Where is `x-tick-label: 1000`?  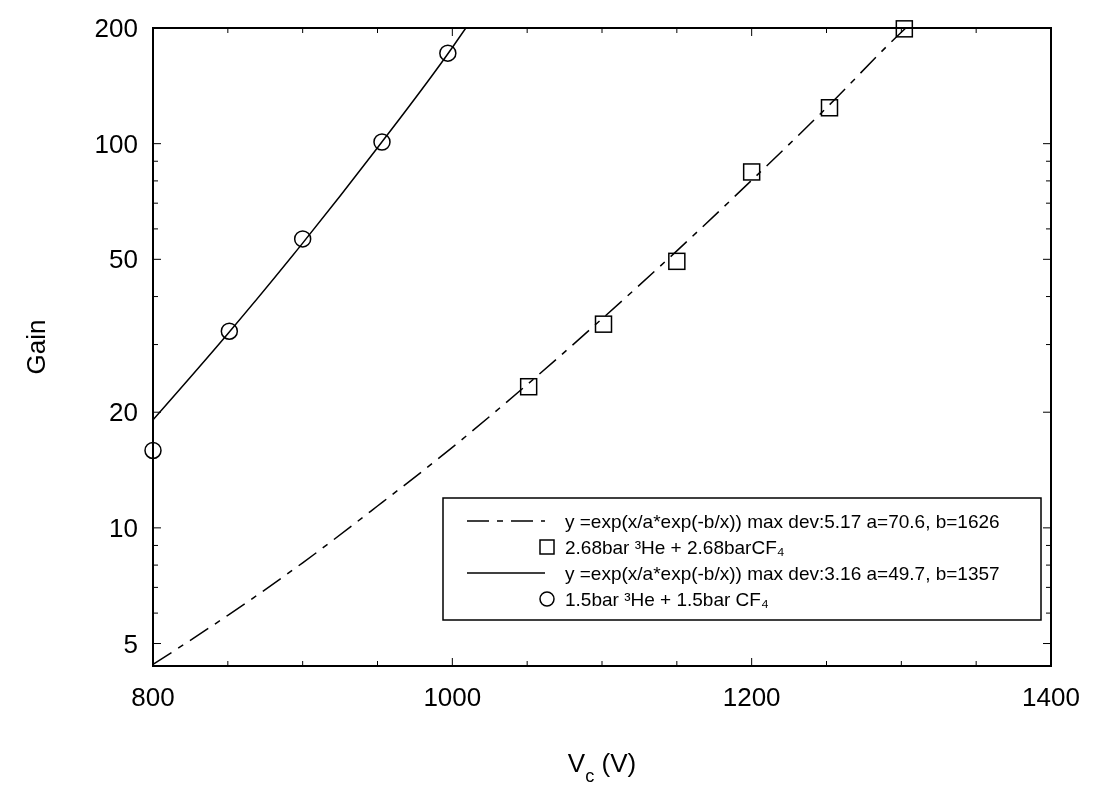 x-tick-label: 1000 is located at coordinates (452, 697).